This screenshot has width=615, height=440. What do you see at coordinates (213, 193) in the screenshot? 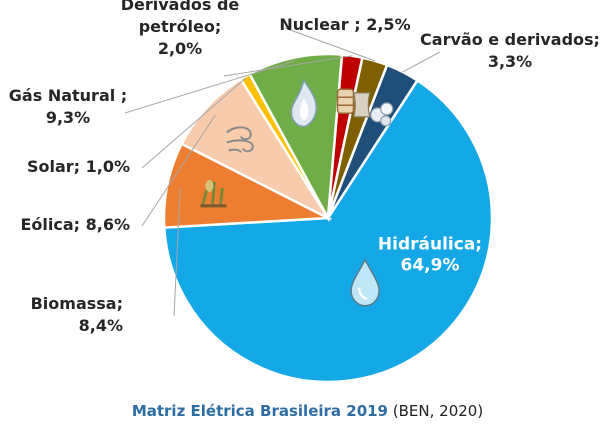
I see `biomass-plant-icon` at bounding box center [213, 193].